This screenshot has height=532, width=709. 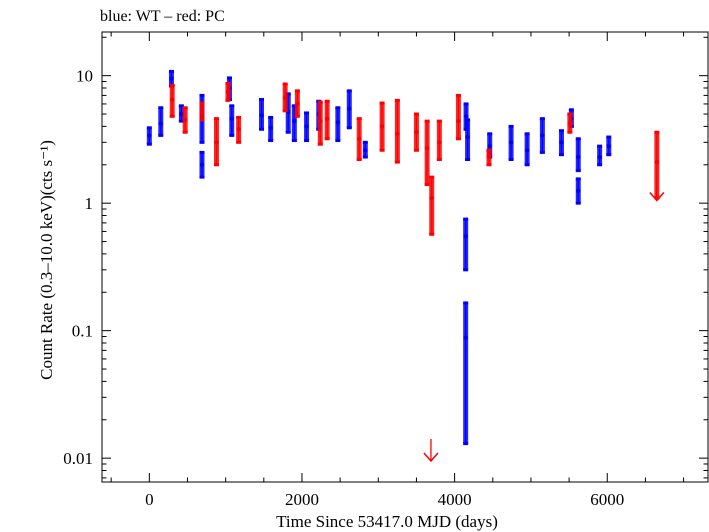 What do you see at coordinates (302, 499) in the screenshot?
I see `x-tick-label: 2000` at bounding box center [302, 499].